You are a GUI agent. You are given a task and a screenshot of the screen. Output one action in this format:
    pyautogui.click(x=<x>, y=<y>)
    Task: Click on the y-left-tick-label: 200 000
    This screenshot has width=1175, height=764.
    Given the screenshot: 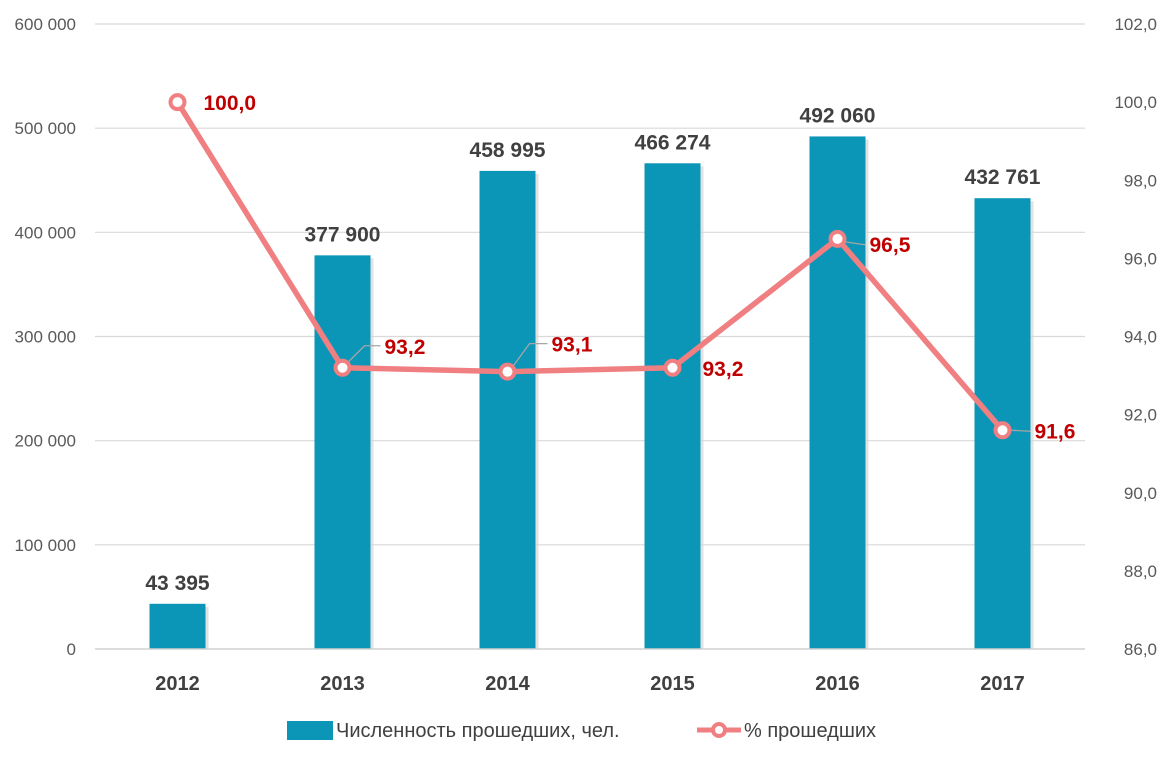 What is the action you would take?
    pyautogui.click(x=45, y=441)
    